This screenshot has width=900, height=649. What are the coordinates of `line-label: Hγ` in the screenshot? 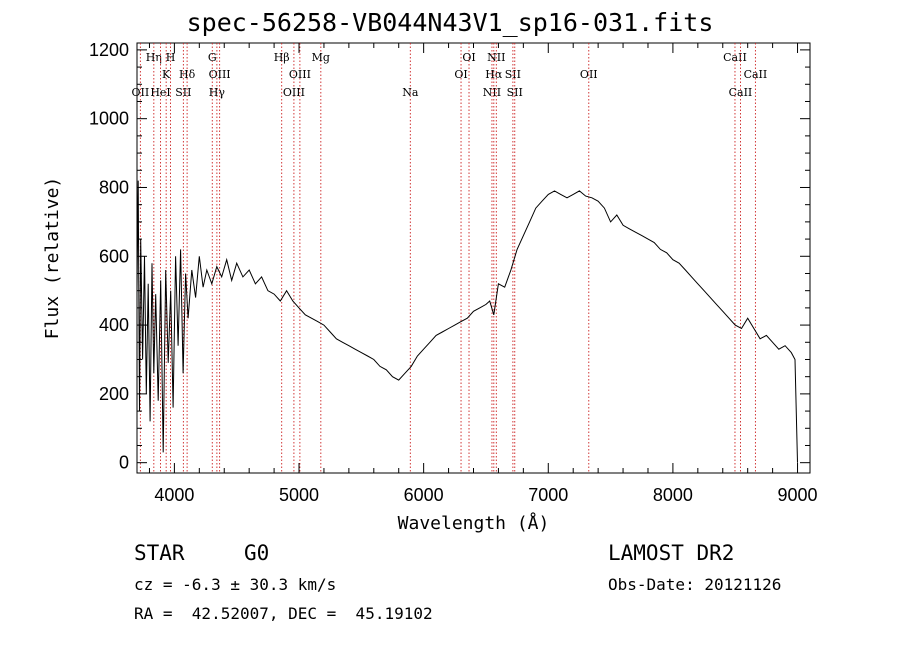 It's located at (217, 92).